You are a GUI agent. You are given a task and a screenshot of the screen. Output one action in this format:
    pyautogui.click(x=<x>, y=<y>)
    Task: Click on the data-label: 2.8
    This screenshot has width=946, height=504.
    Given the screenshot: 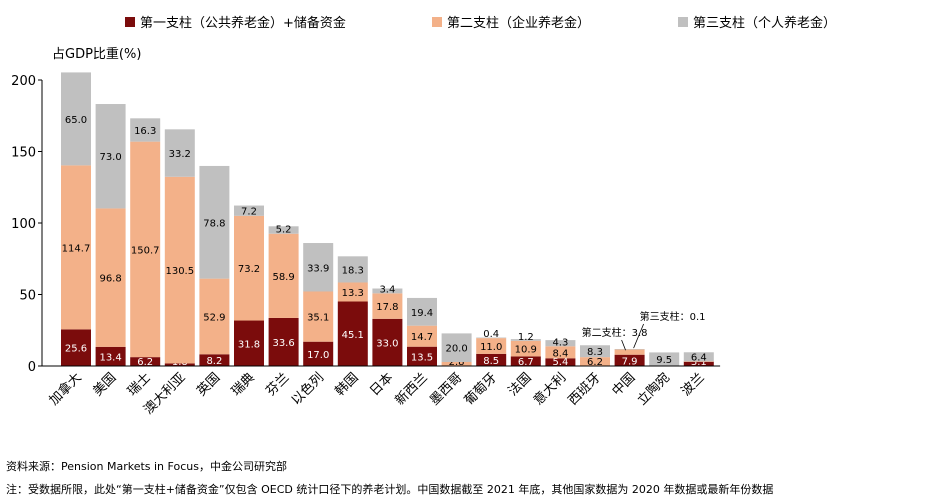 What is the action you would take?
    pyautogui.click(x=457, y=362)
    